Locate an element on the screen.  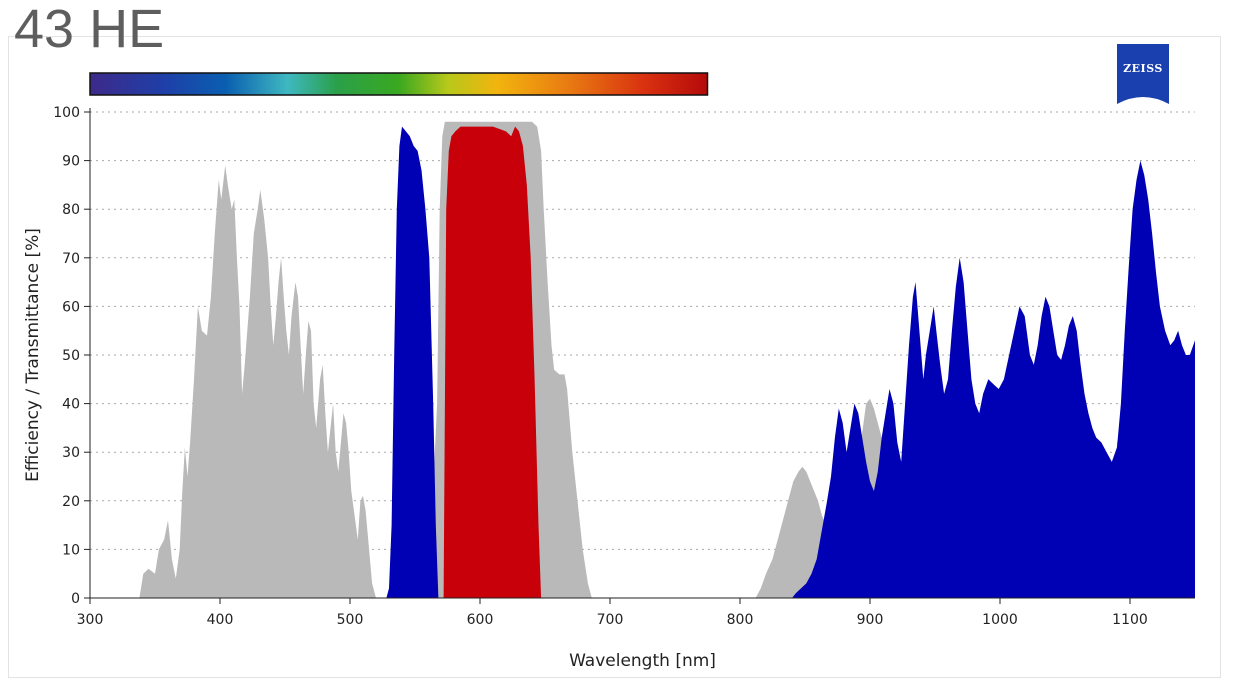
y-tick-label-40: 40 is located at coordinates (71, 405).